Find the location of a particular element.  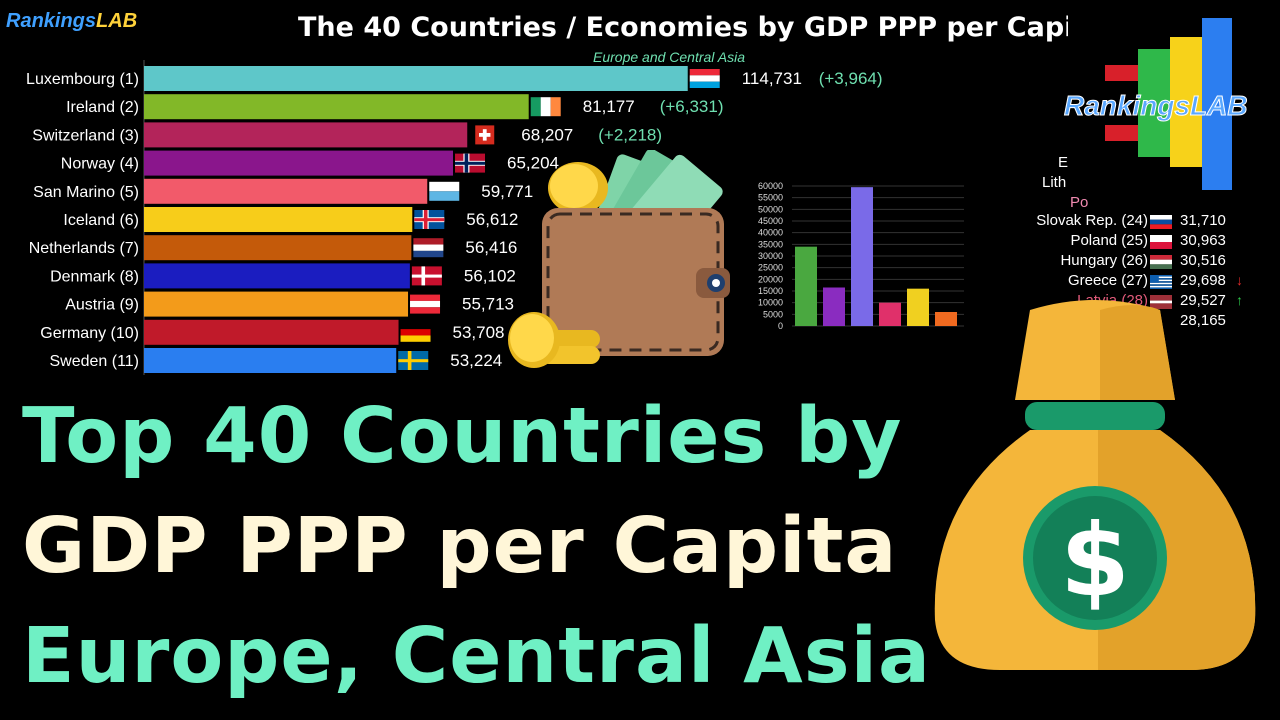

mini-y-tick: 20000 is located at coordinates (770, 279).